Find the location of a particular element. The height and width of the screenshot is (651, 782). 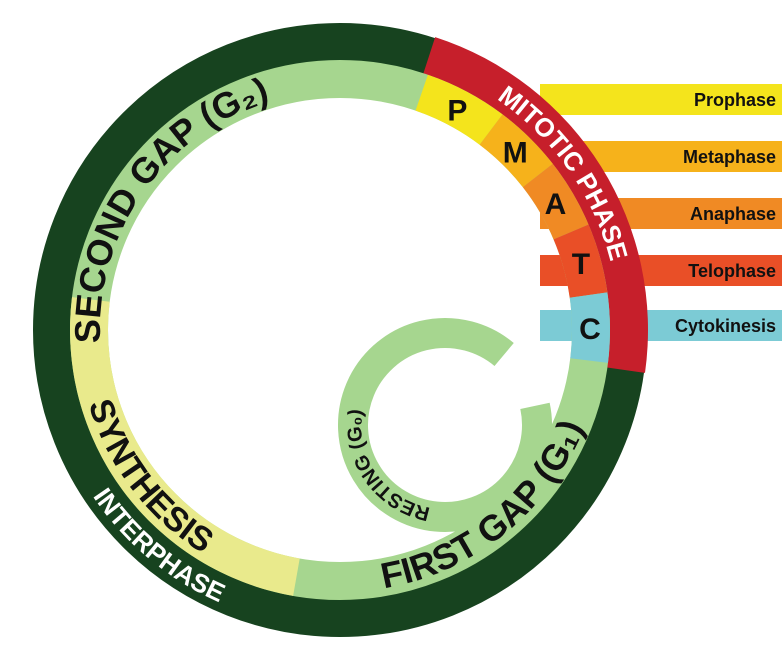

mitotic-stage-letter: C is located at coordinates (590, 329).